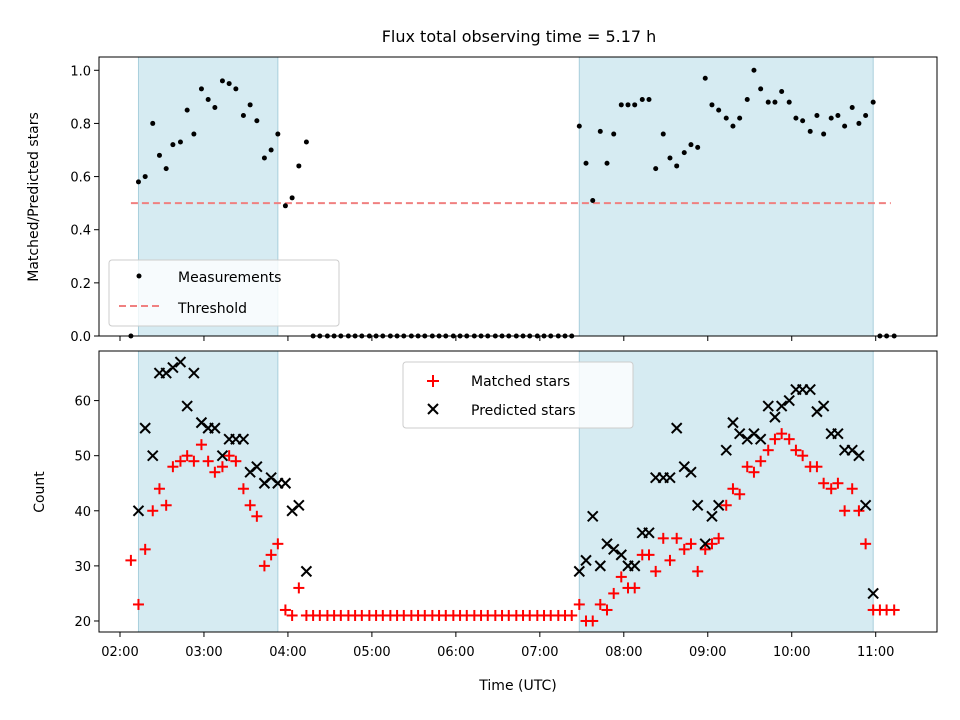 The image size is (960, 720). I want to click on top-y-tick-label: 0.0, so click(80, 337).